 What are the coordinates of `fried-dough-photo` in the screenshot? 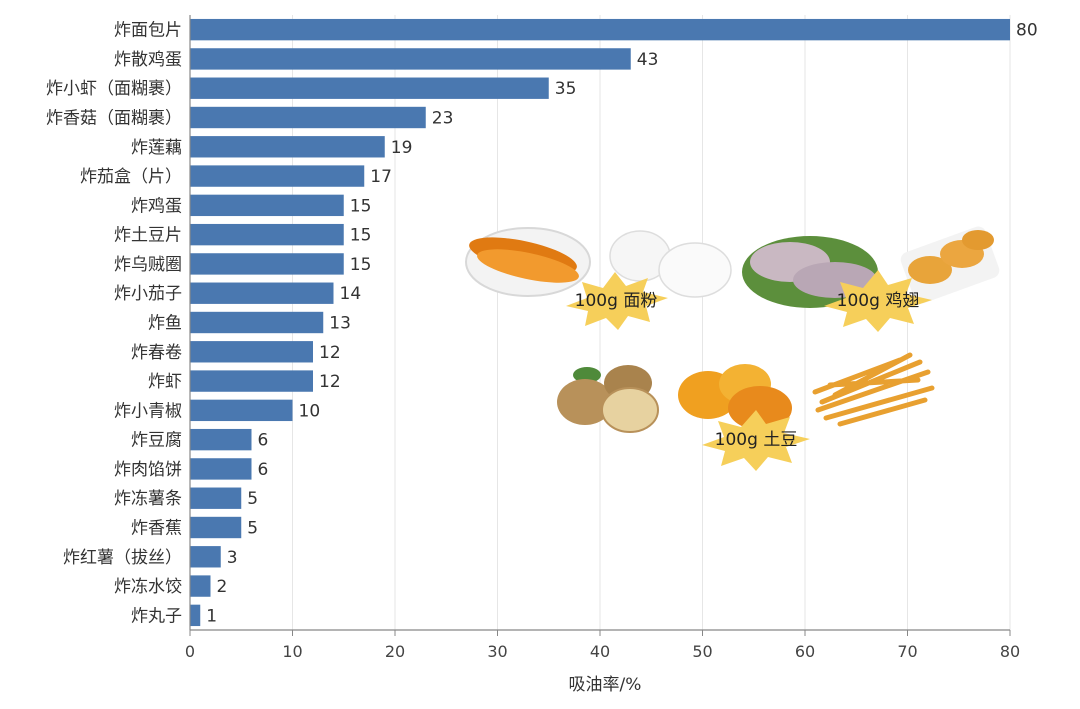 It's located at (528, 262).